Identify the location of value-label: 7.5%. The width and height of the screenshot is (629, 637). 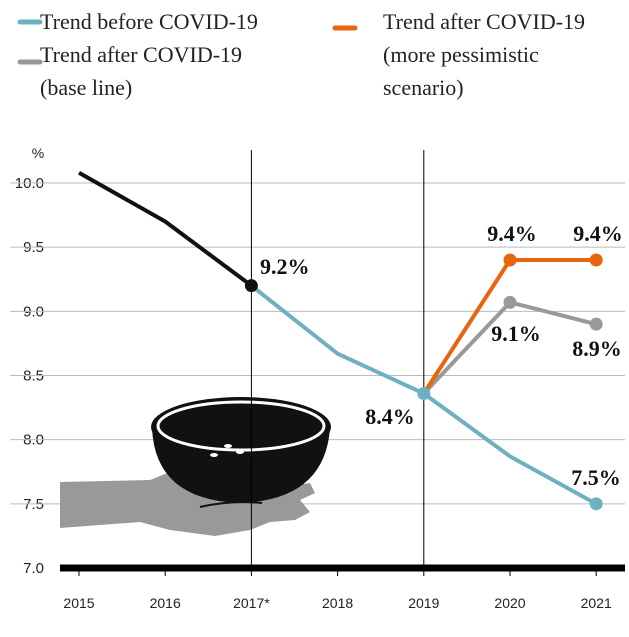
(596, 477).